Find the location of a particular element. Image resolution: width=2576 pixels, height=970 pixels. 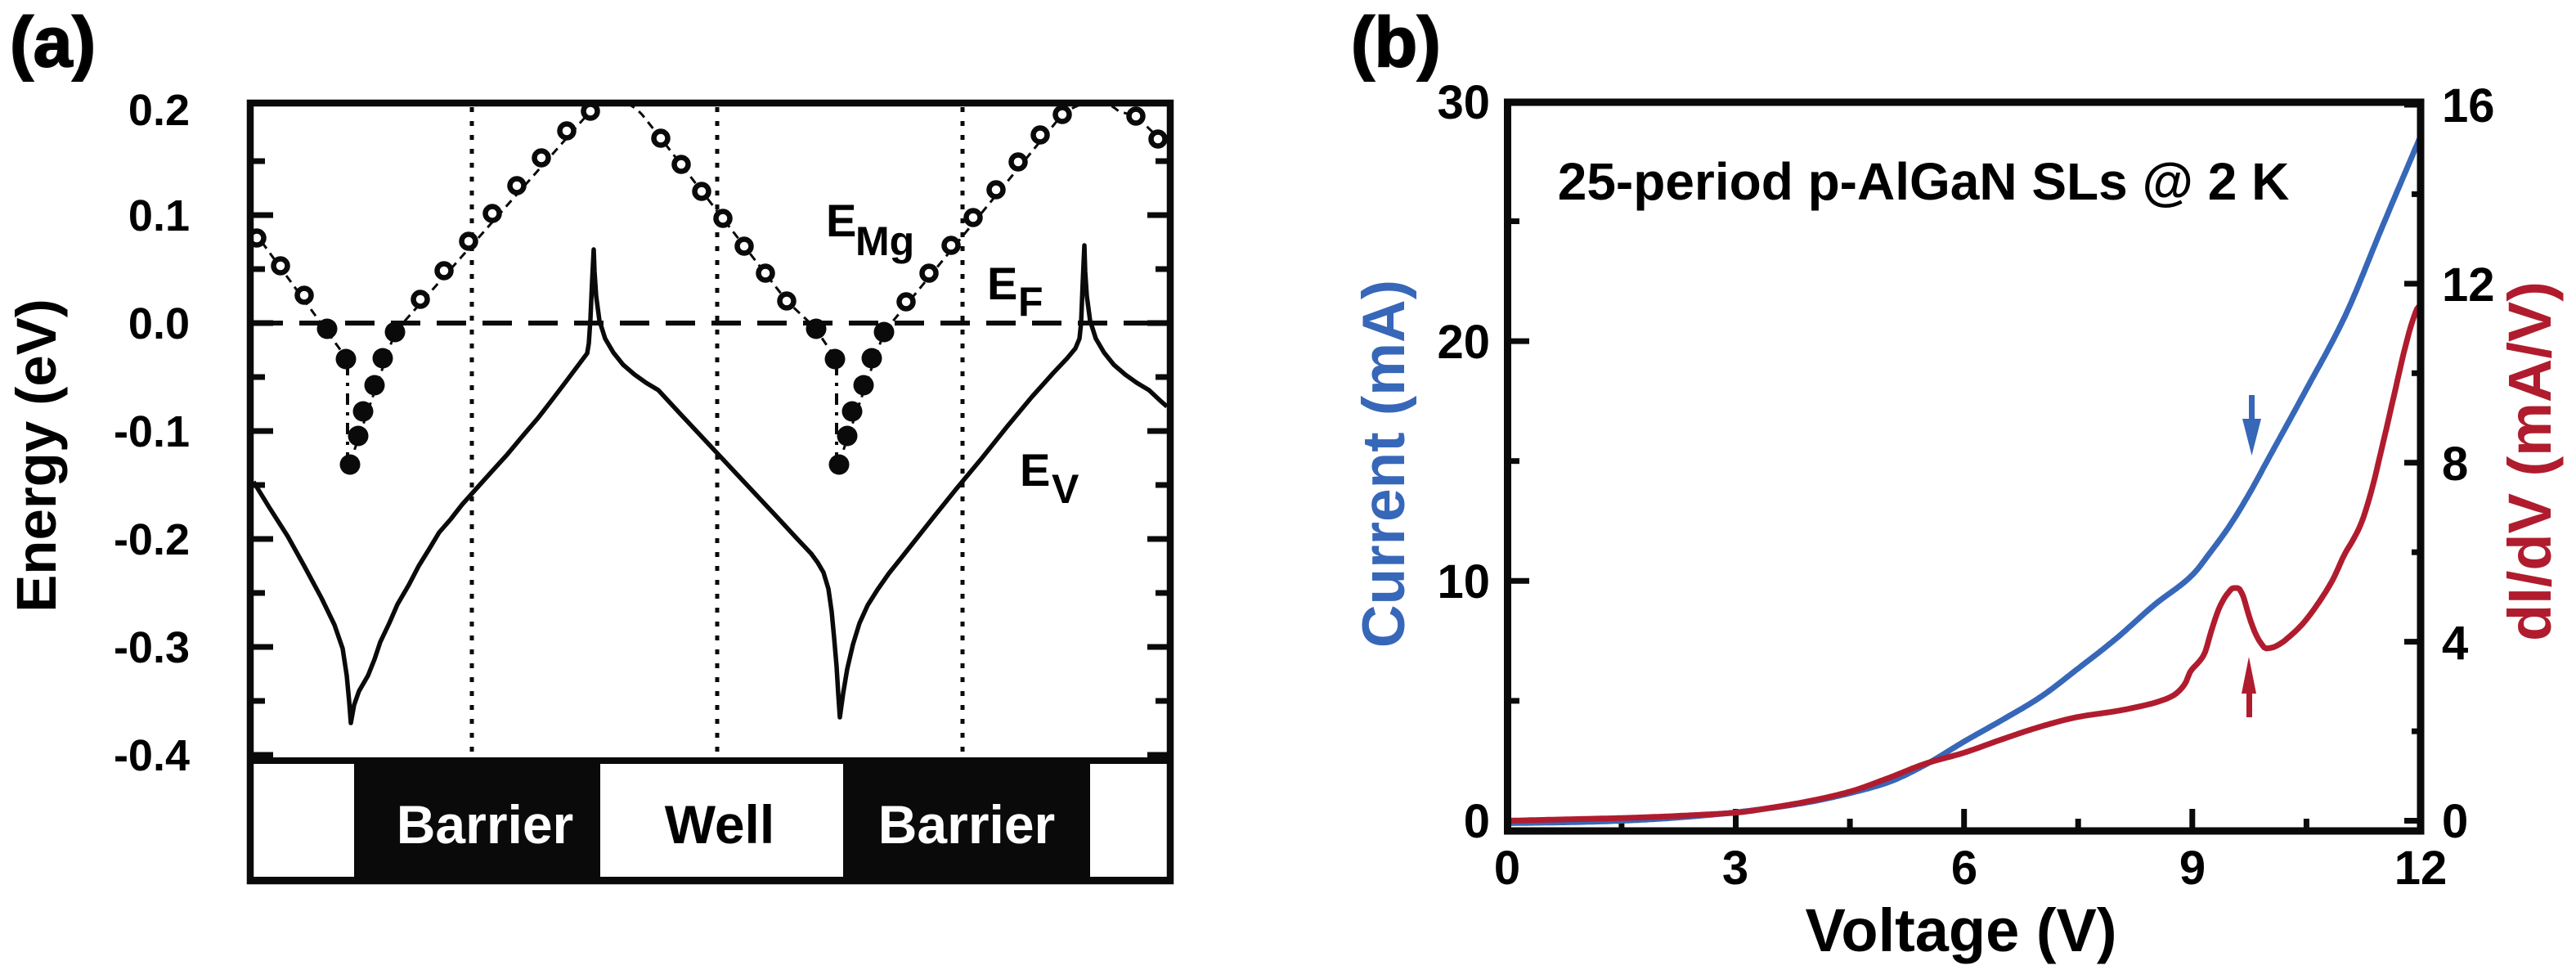

svg-text: 0.0 is located at coordinates (159, 323).